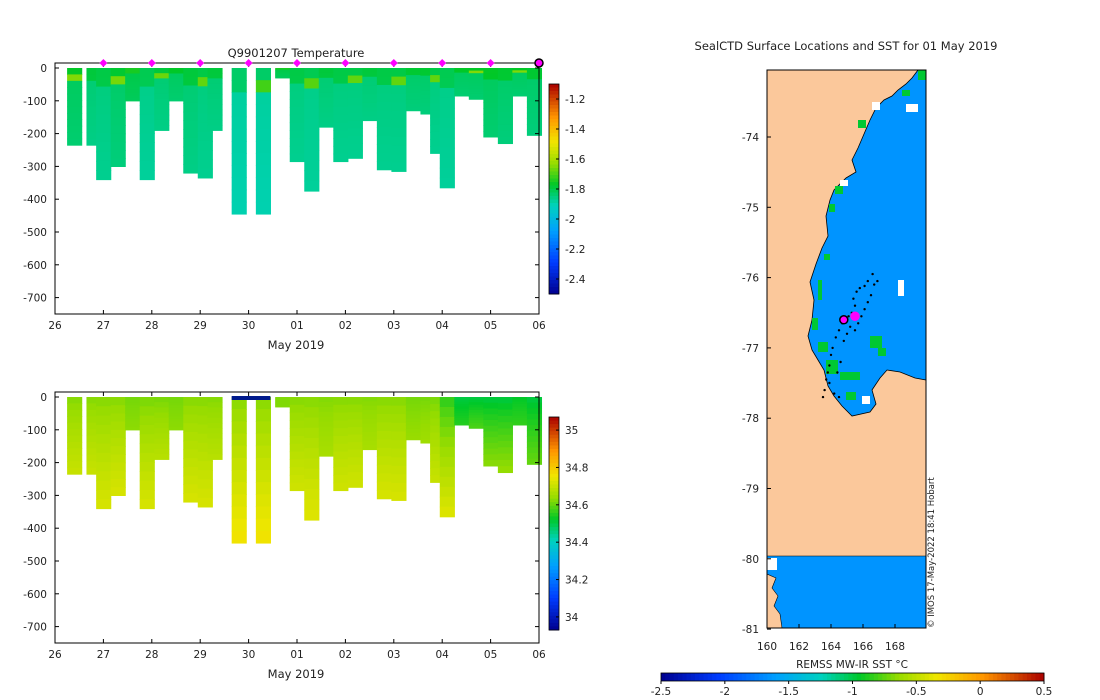  What do you see at coordinates (248, 326) in the screenshot?
I see `x-tick-label: 30` at bounding box center [248, 326].